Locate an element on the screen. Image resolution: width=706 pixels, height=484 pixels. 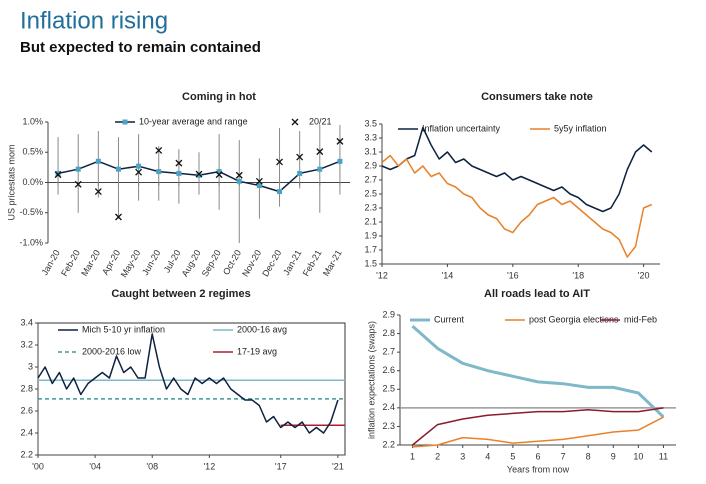
x-tick-label: Jun-20 is located at coordinates (151, 262).